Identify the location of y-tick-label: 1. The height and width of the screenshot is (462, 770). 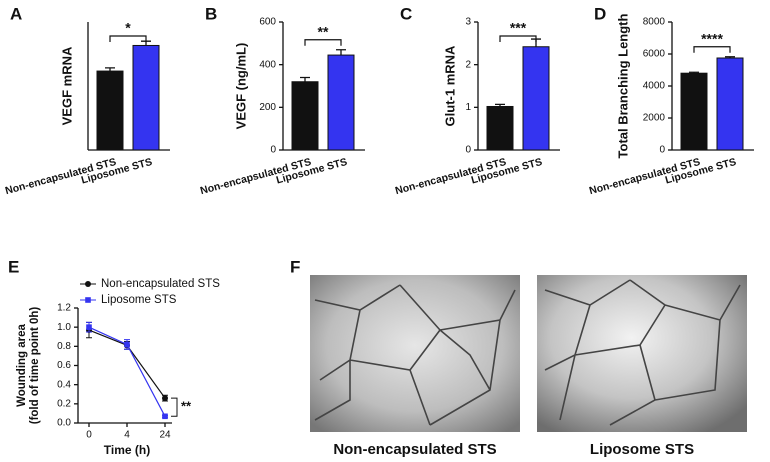
(468, 107).